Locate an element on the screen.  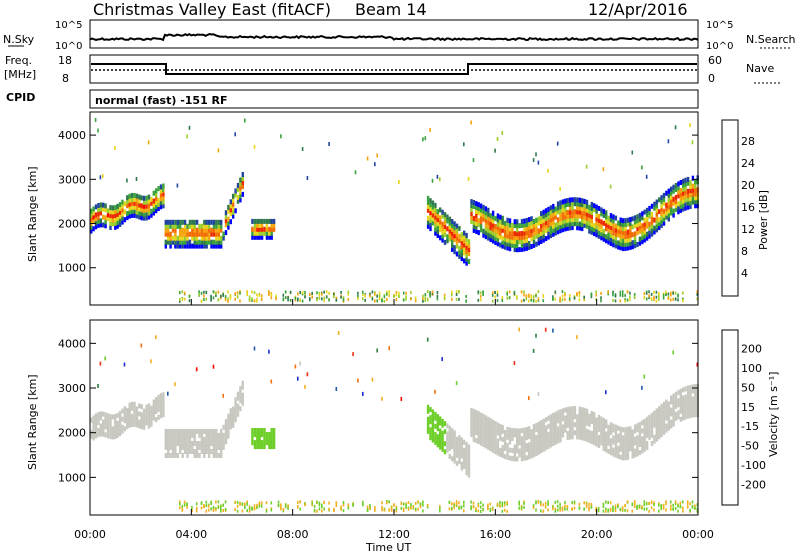
colorbar-tick-label: 200 is located at coordinates (751, 348).